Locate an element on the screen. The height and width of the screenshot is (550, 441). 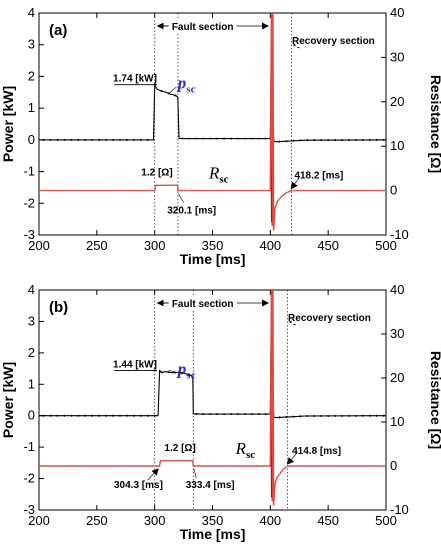
y-tick-label: 3 is located at coordinates (31, 320).